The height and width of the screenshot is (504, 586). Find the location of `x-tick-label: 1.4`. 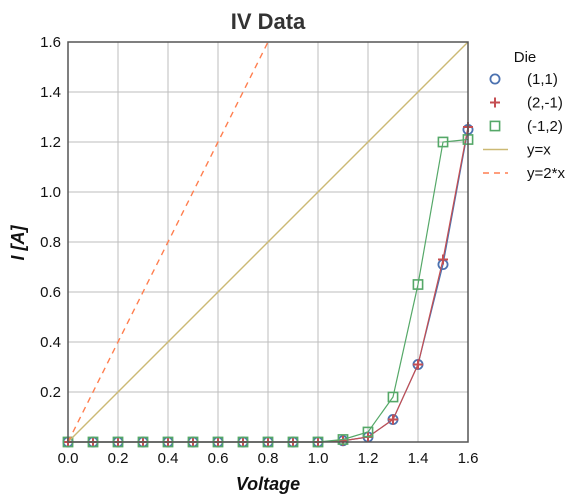

x-tick-label: 1.4 is located at coordinates (418, 458).